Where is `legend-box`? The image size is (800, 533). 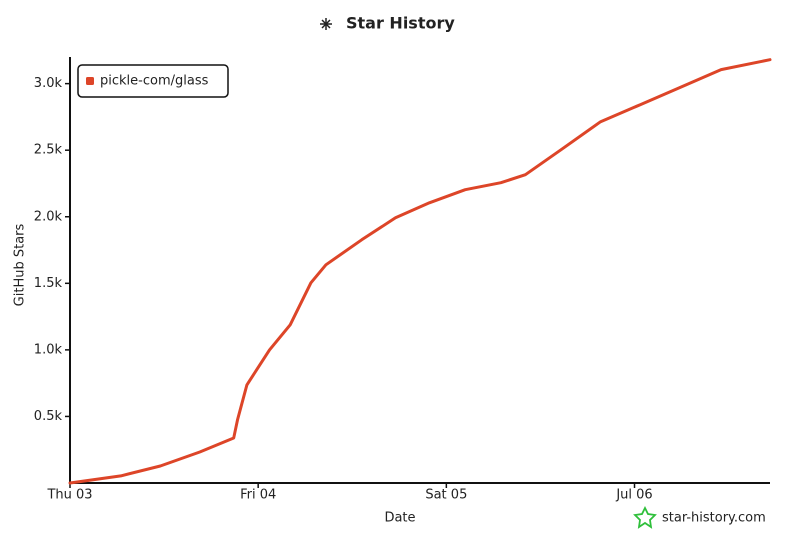 legend-box is located at coordinates (153, 81).